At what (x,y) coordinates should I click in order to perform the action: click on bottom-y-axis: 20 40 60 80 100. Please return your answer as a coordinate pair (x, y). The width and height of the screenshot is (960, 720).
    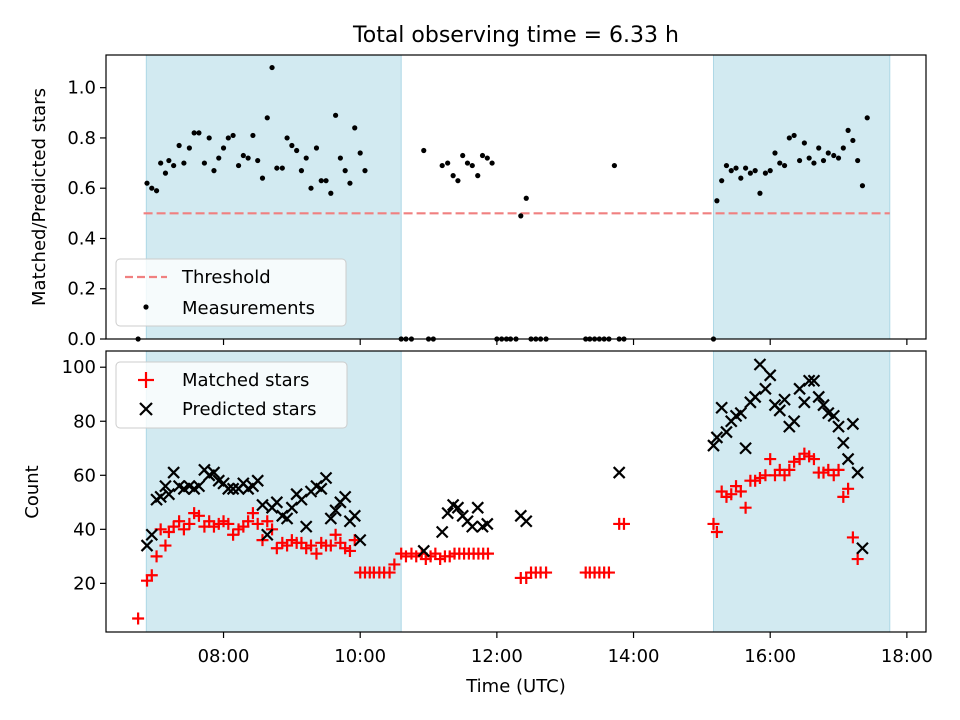
    Looking at the image, I should click on (84, 475).